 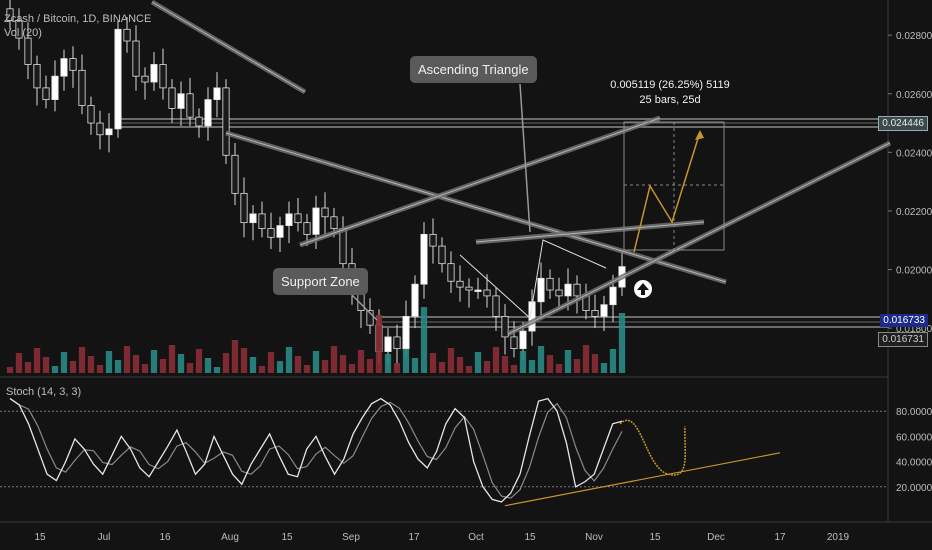 What do you see at coordinates (473, 69) in the screenshot?
I see `ascending-triangle-label: Ascending Triangle` at bounding box center [473, 69].